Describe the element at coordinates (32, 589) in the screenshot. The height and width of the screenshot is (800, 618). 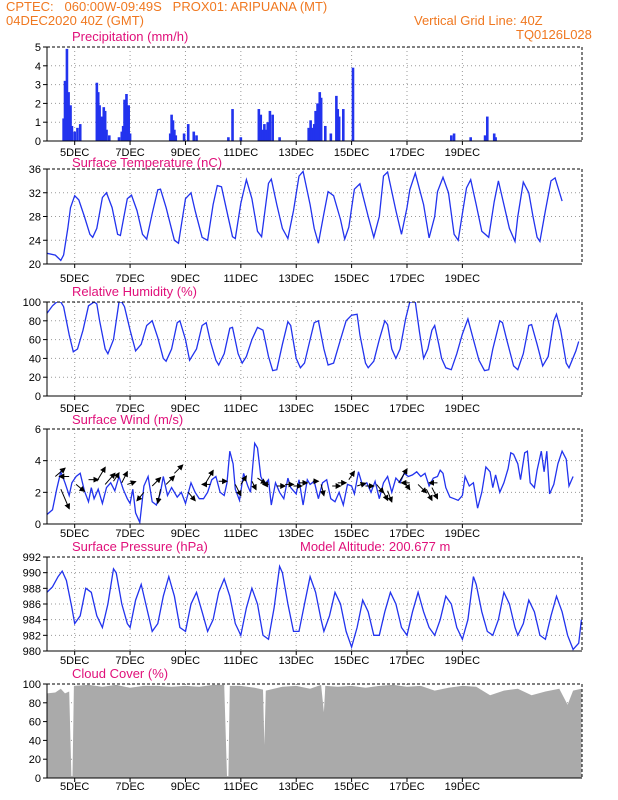
I see `y-tick-label: 988` at that location.